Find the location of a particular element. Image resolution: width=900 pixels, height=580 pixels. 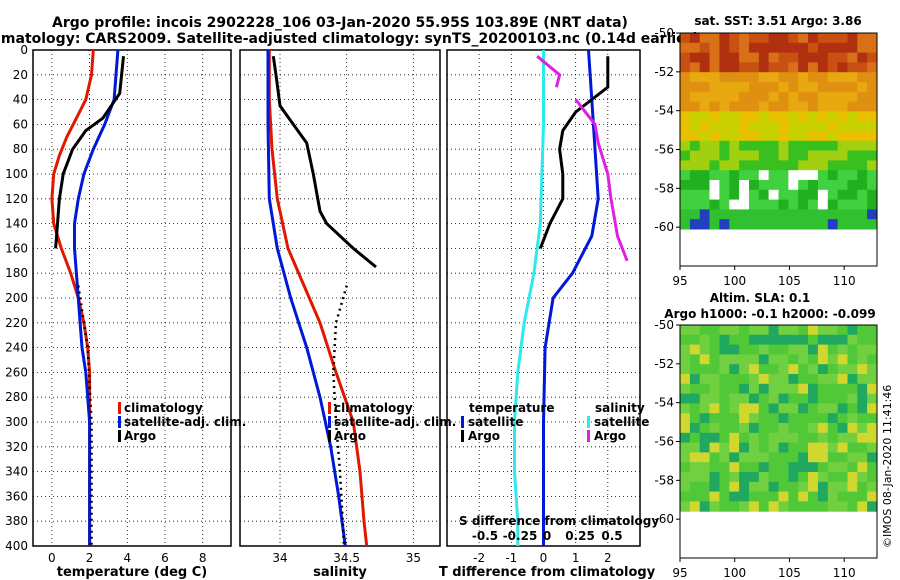

series-line-s-argo is located at coordinates (549, 71).